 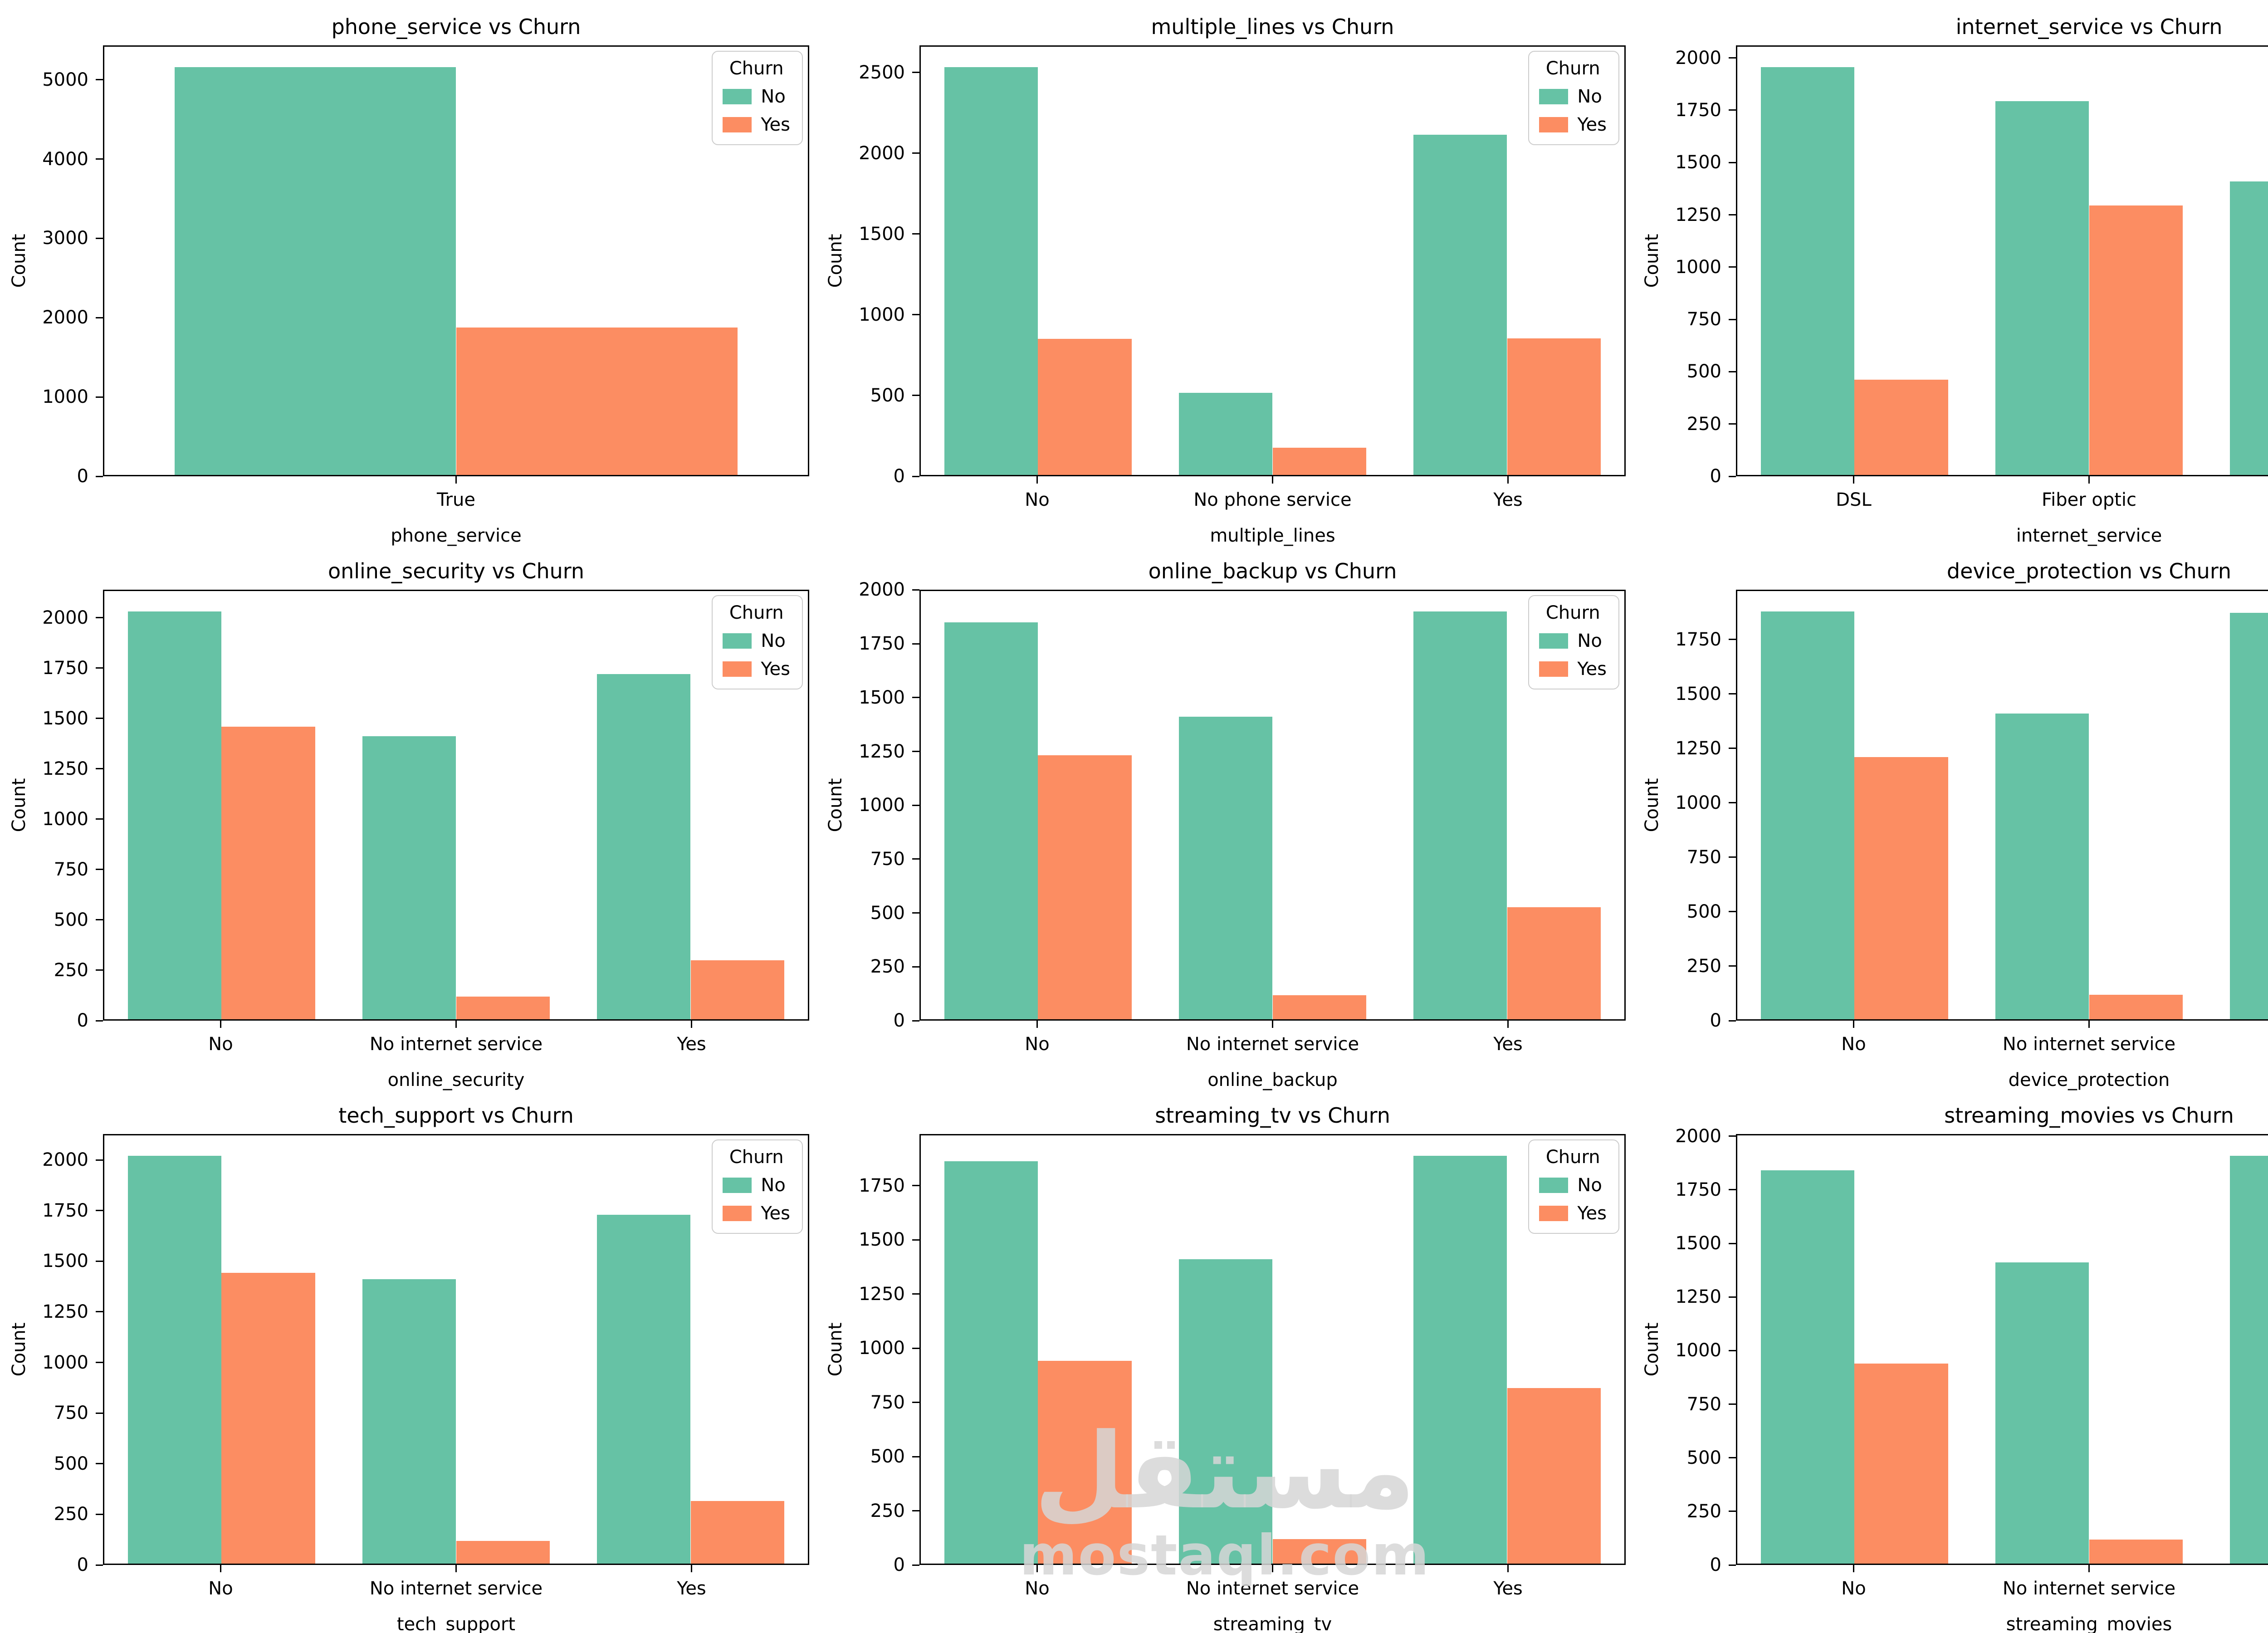 I want to click on y-tick-label: 5000, so click(x=65, y=79).